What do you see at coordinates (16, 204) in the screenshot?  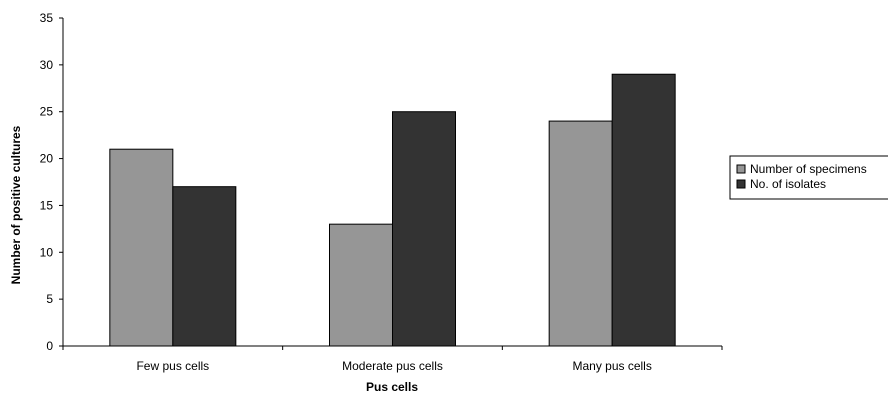 I see `y-axis-title: Number of positive cultures` at bounding box center [16, 204].